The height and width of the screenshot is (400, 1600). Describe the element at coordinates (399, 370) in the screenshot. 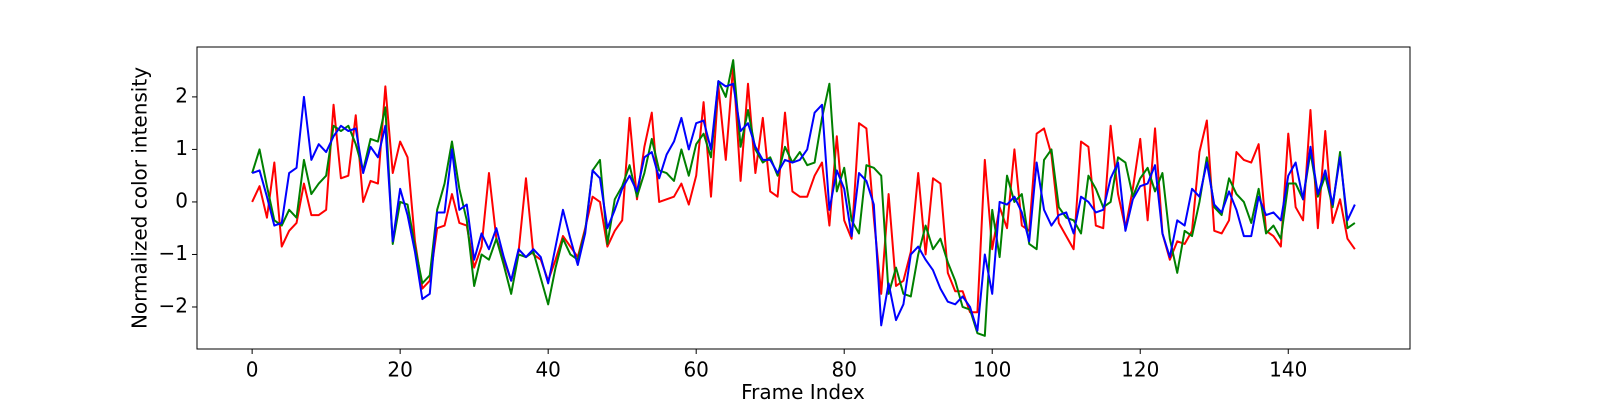

I see `x-tick-label: 20` at that location.